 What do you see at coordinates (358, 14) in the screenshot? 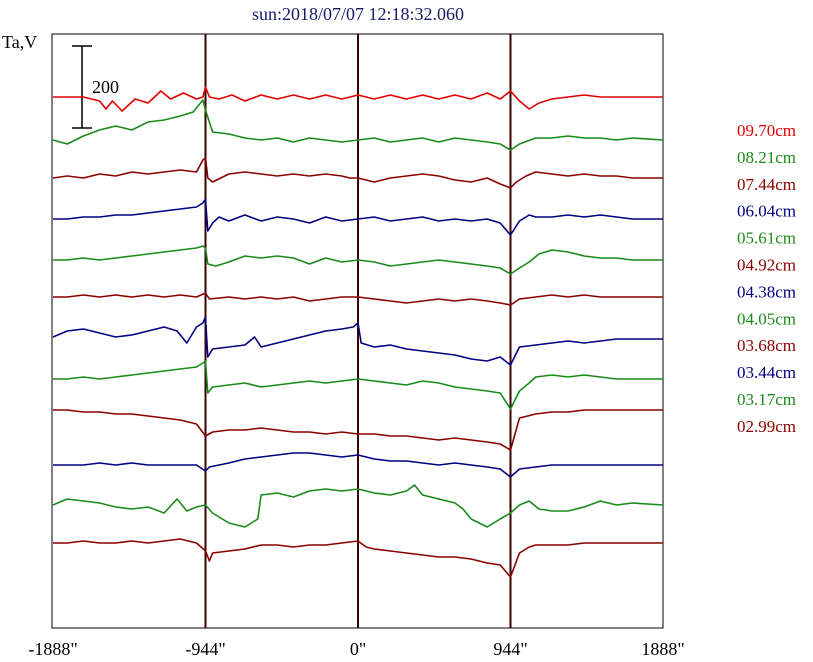
I see `chart-title: sun:2018/07/07 12:18:32.060` at bounding box center [358, 14].